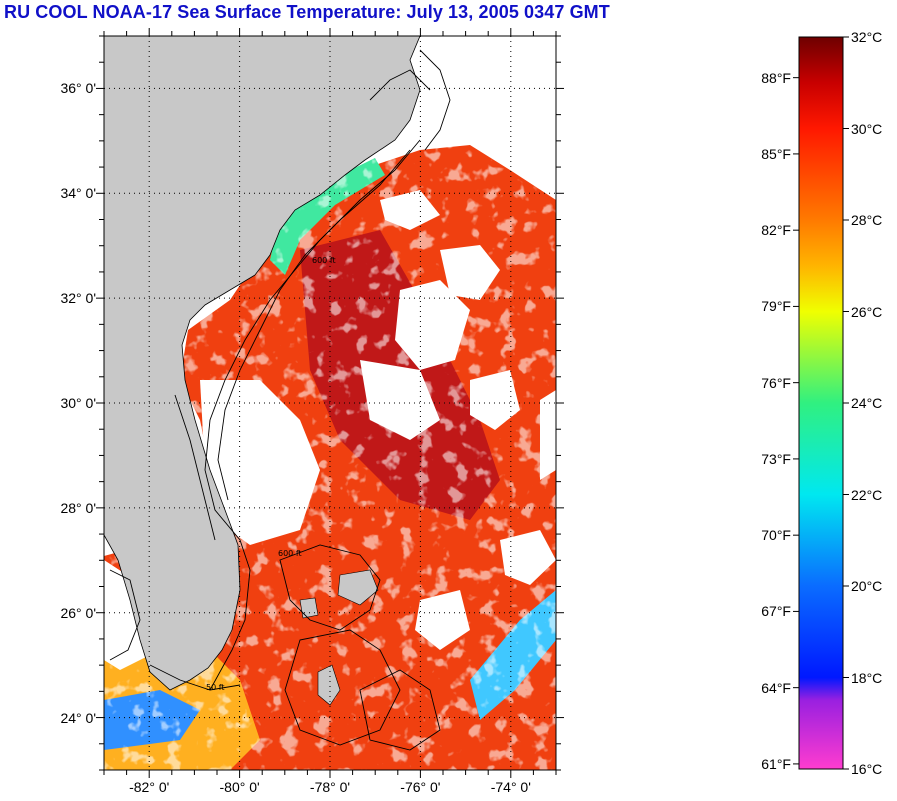 This screenshot has width=897, height=801. I want to click on fahrenheit-tick-label: 79°F, so click(776, 306).